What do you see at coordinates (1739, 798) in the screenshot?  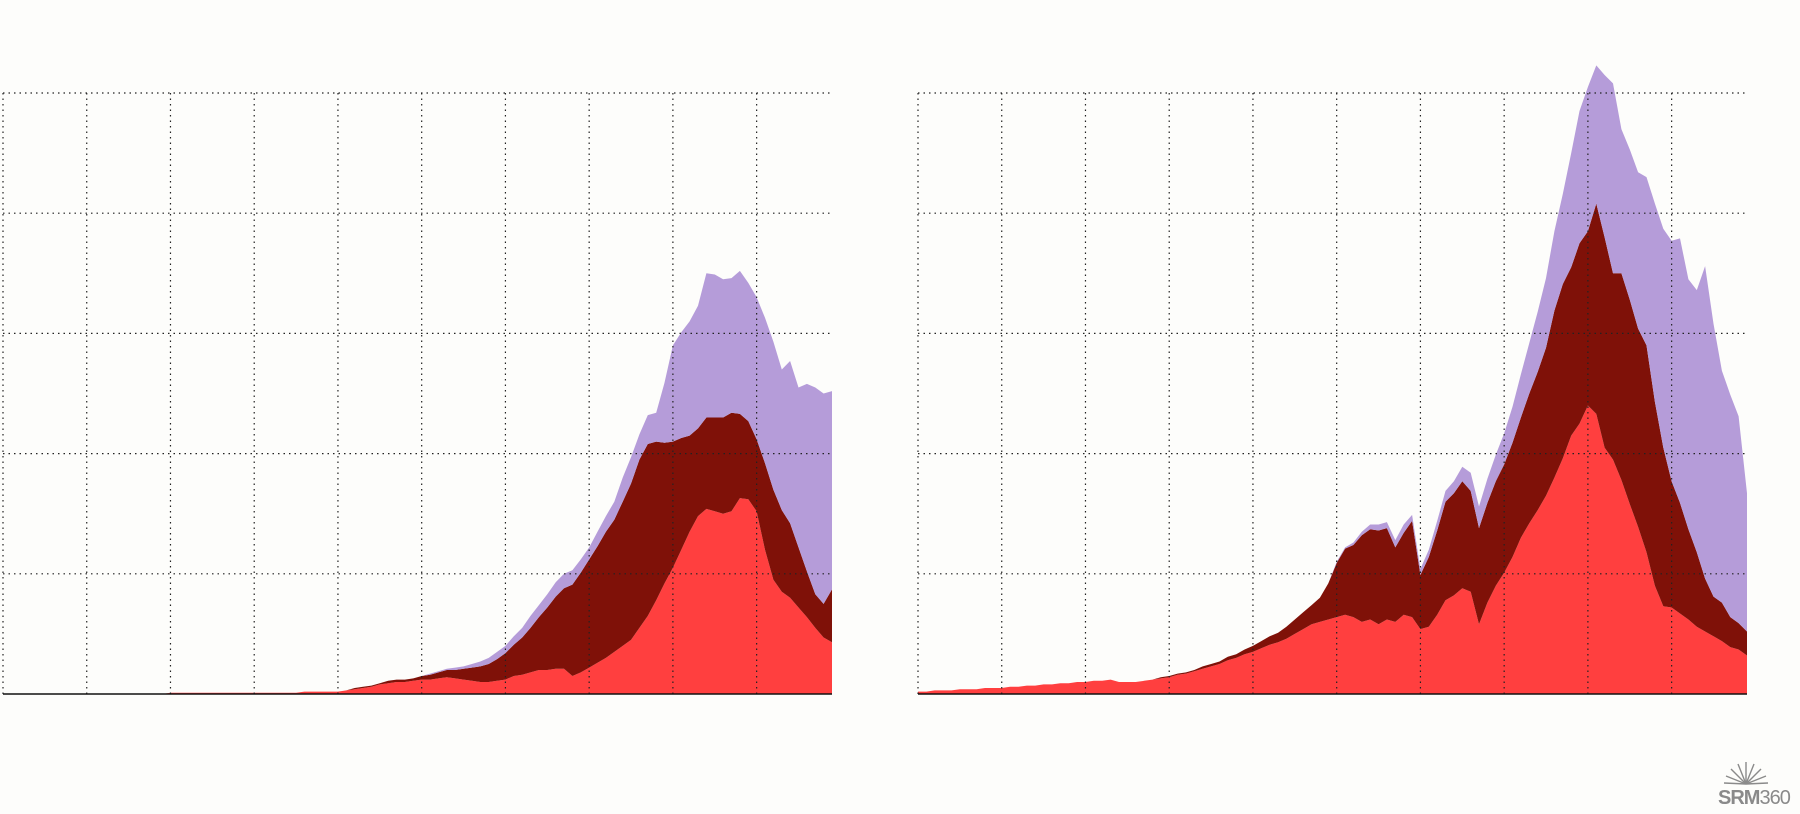 I see `logo-text-bold: SRM` at bounding box center [1739, 798].